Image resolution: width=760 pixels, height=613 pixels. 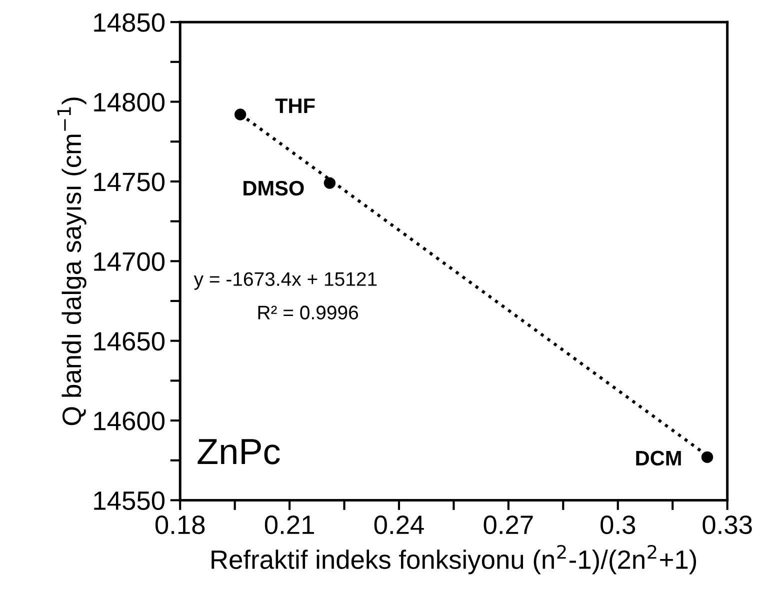 I want to click on annotation: DCM, so click(x=658, y=458).